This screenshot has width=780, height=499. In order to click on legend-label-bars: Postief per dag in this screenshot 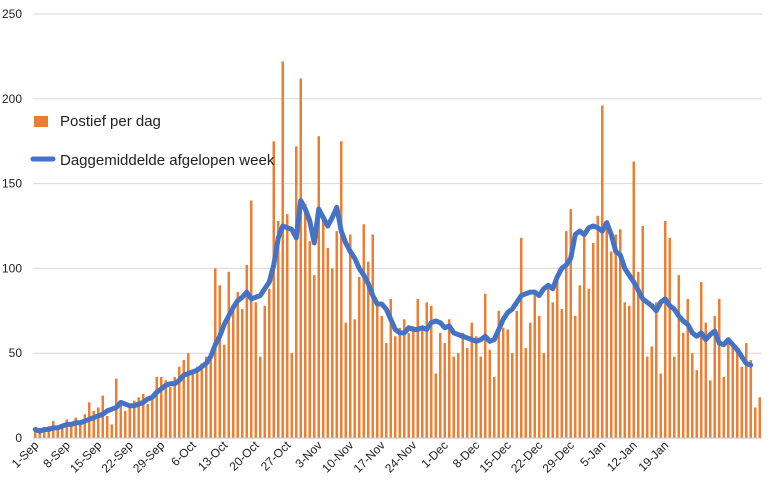, I will do `click(110, 121)`.